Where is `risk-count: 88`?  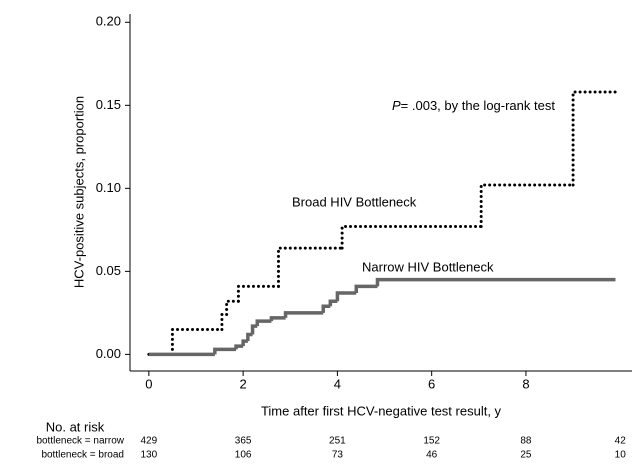 risk-count: 88 is located at coordinates (526, 441).